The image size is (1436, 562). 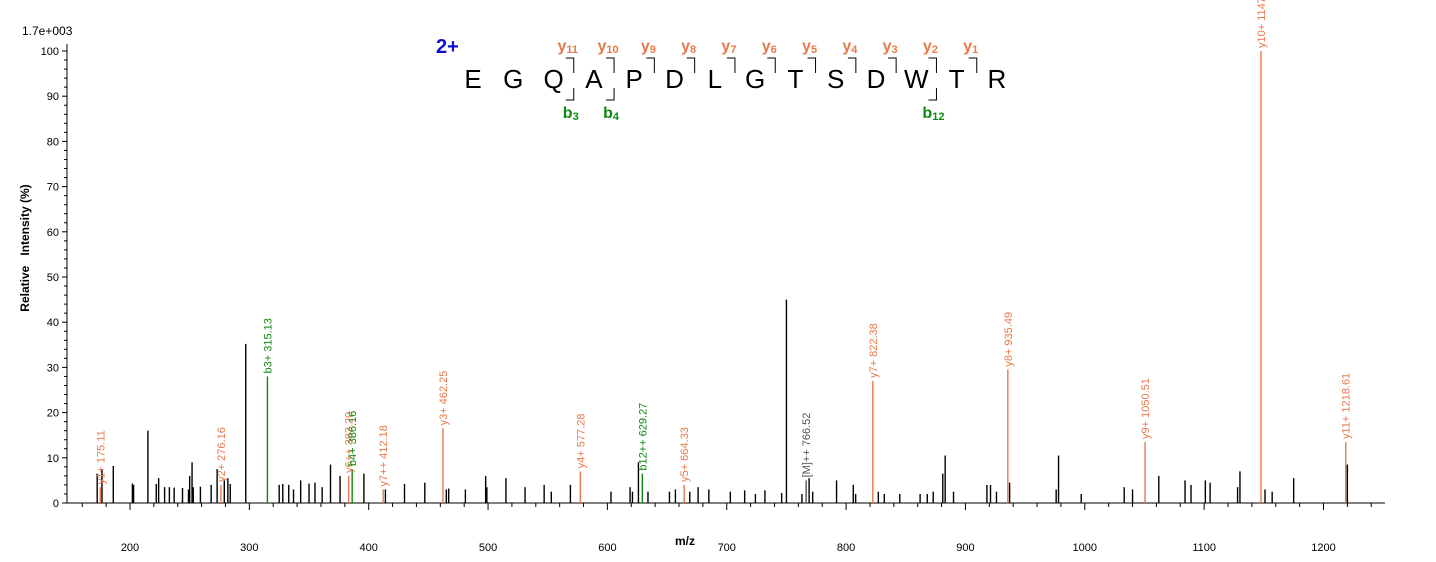 What do you see at coordinates (1323, 548) in the screenshot?
I see `x-tick-label: 1200` at bounding box center [1323, 548].